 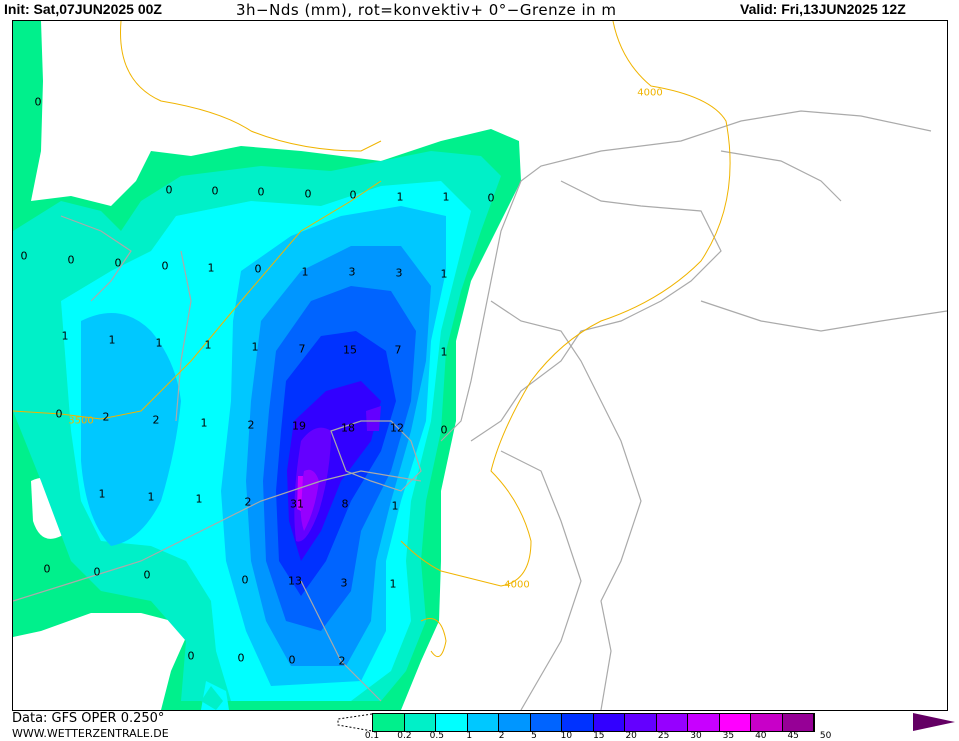 What do you see at coordinates (631, 736) in the screenshot?
I see `legend-tick: 20` at bounding box center [631, 736].